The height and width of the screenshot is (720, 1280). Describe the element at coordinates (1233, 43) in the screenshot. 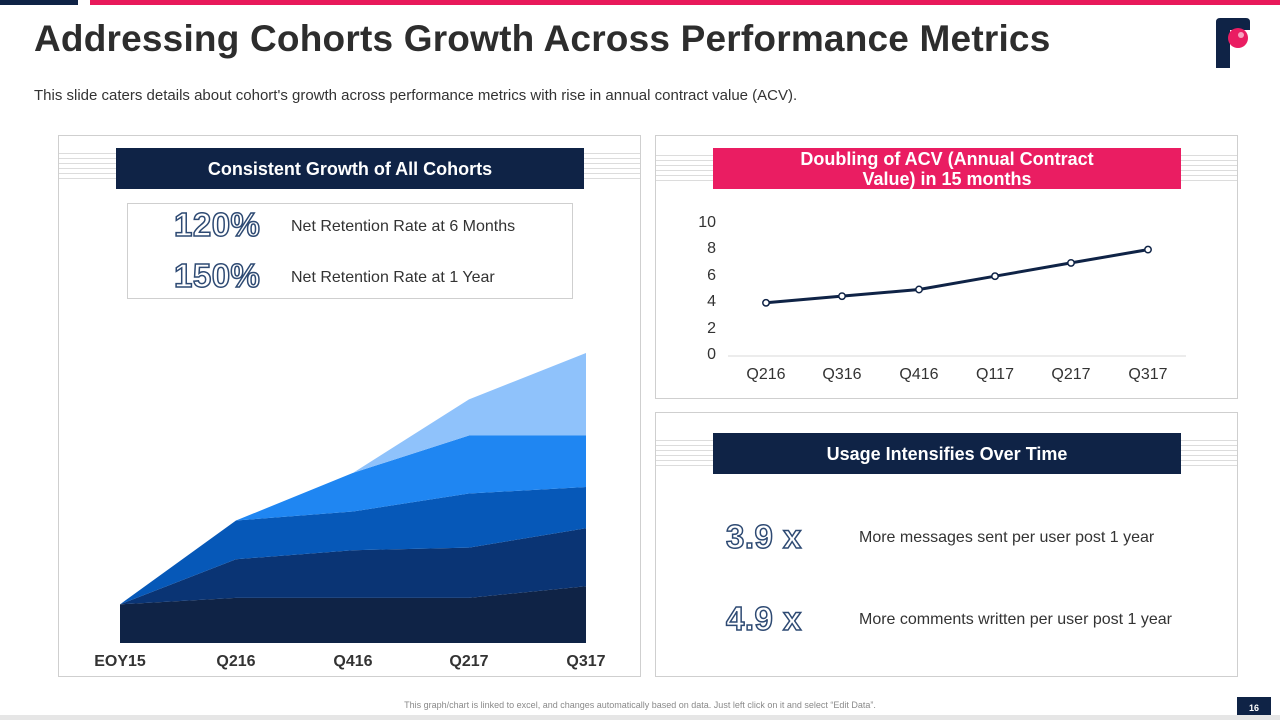

I see `brand-logo-icon` at that location.